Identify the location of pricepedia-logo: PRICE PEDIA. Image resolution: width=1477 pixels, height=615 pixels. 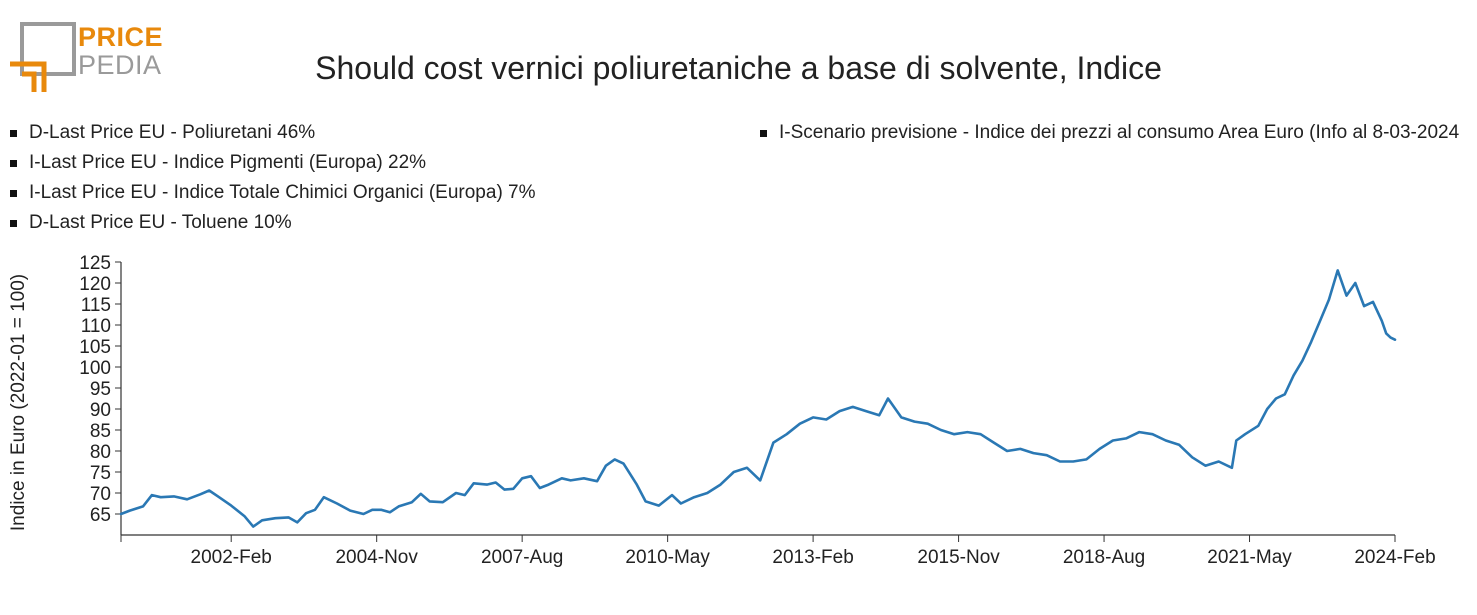
(88, 58).